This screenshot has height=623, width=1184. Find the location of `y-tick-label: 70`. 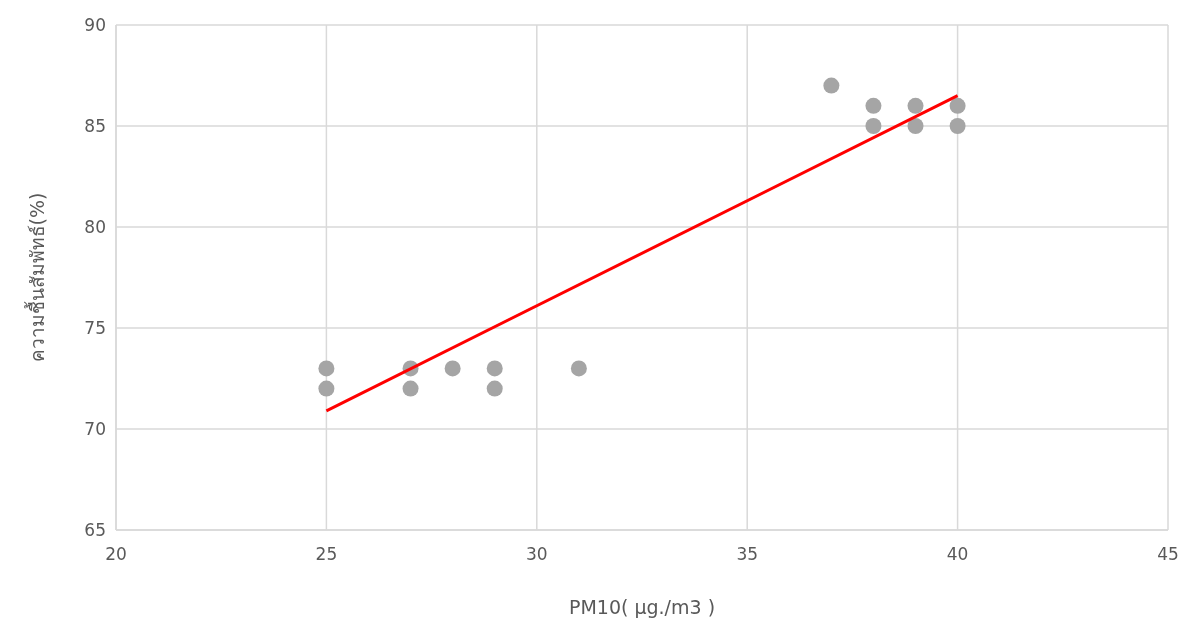

y-tick-label: 70 is located at coordinates (95, 429).